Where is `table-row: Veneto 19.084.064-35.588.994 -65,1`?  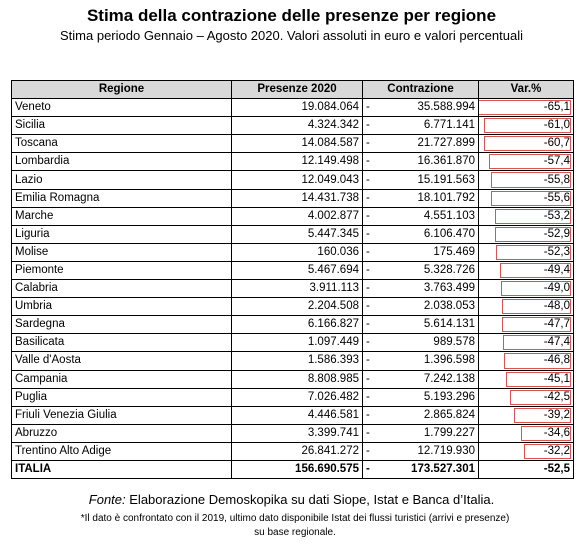
table-row: Veneto 19.084.064-35.588.994 -65,1 is located at coordinates (292, 108).